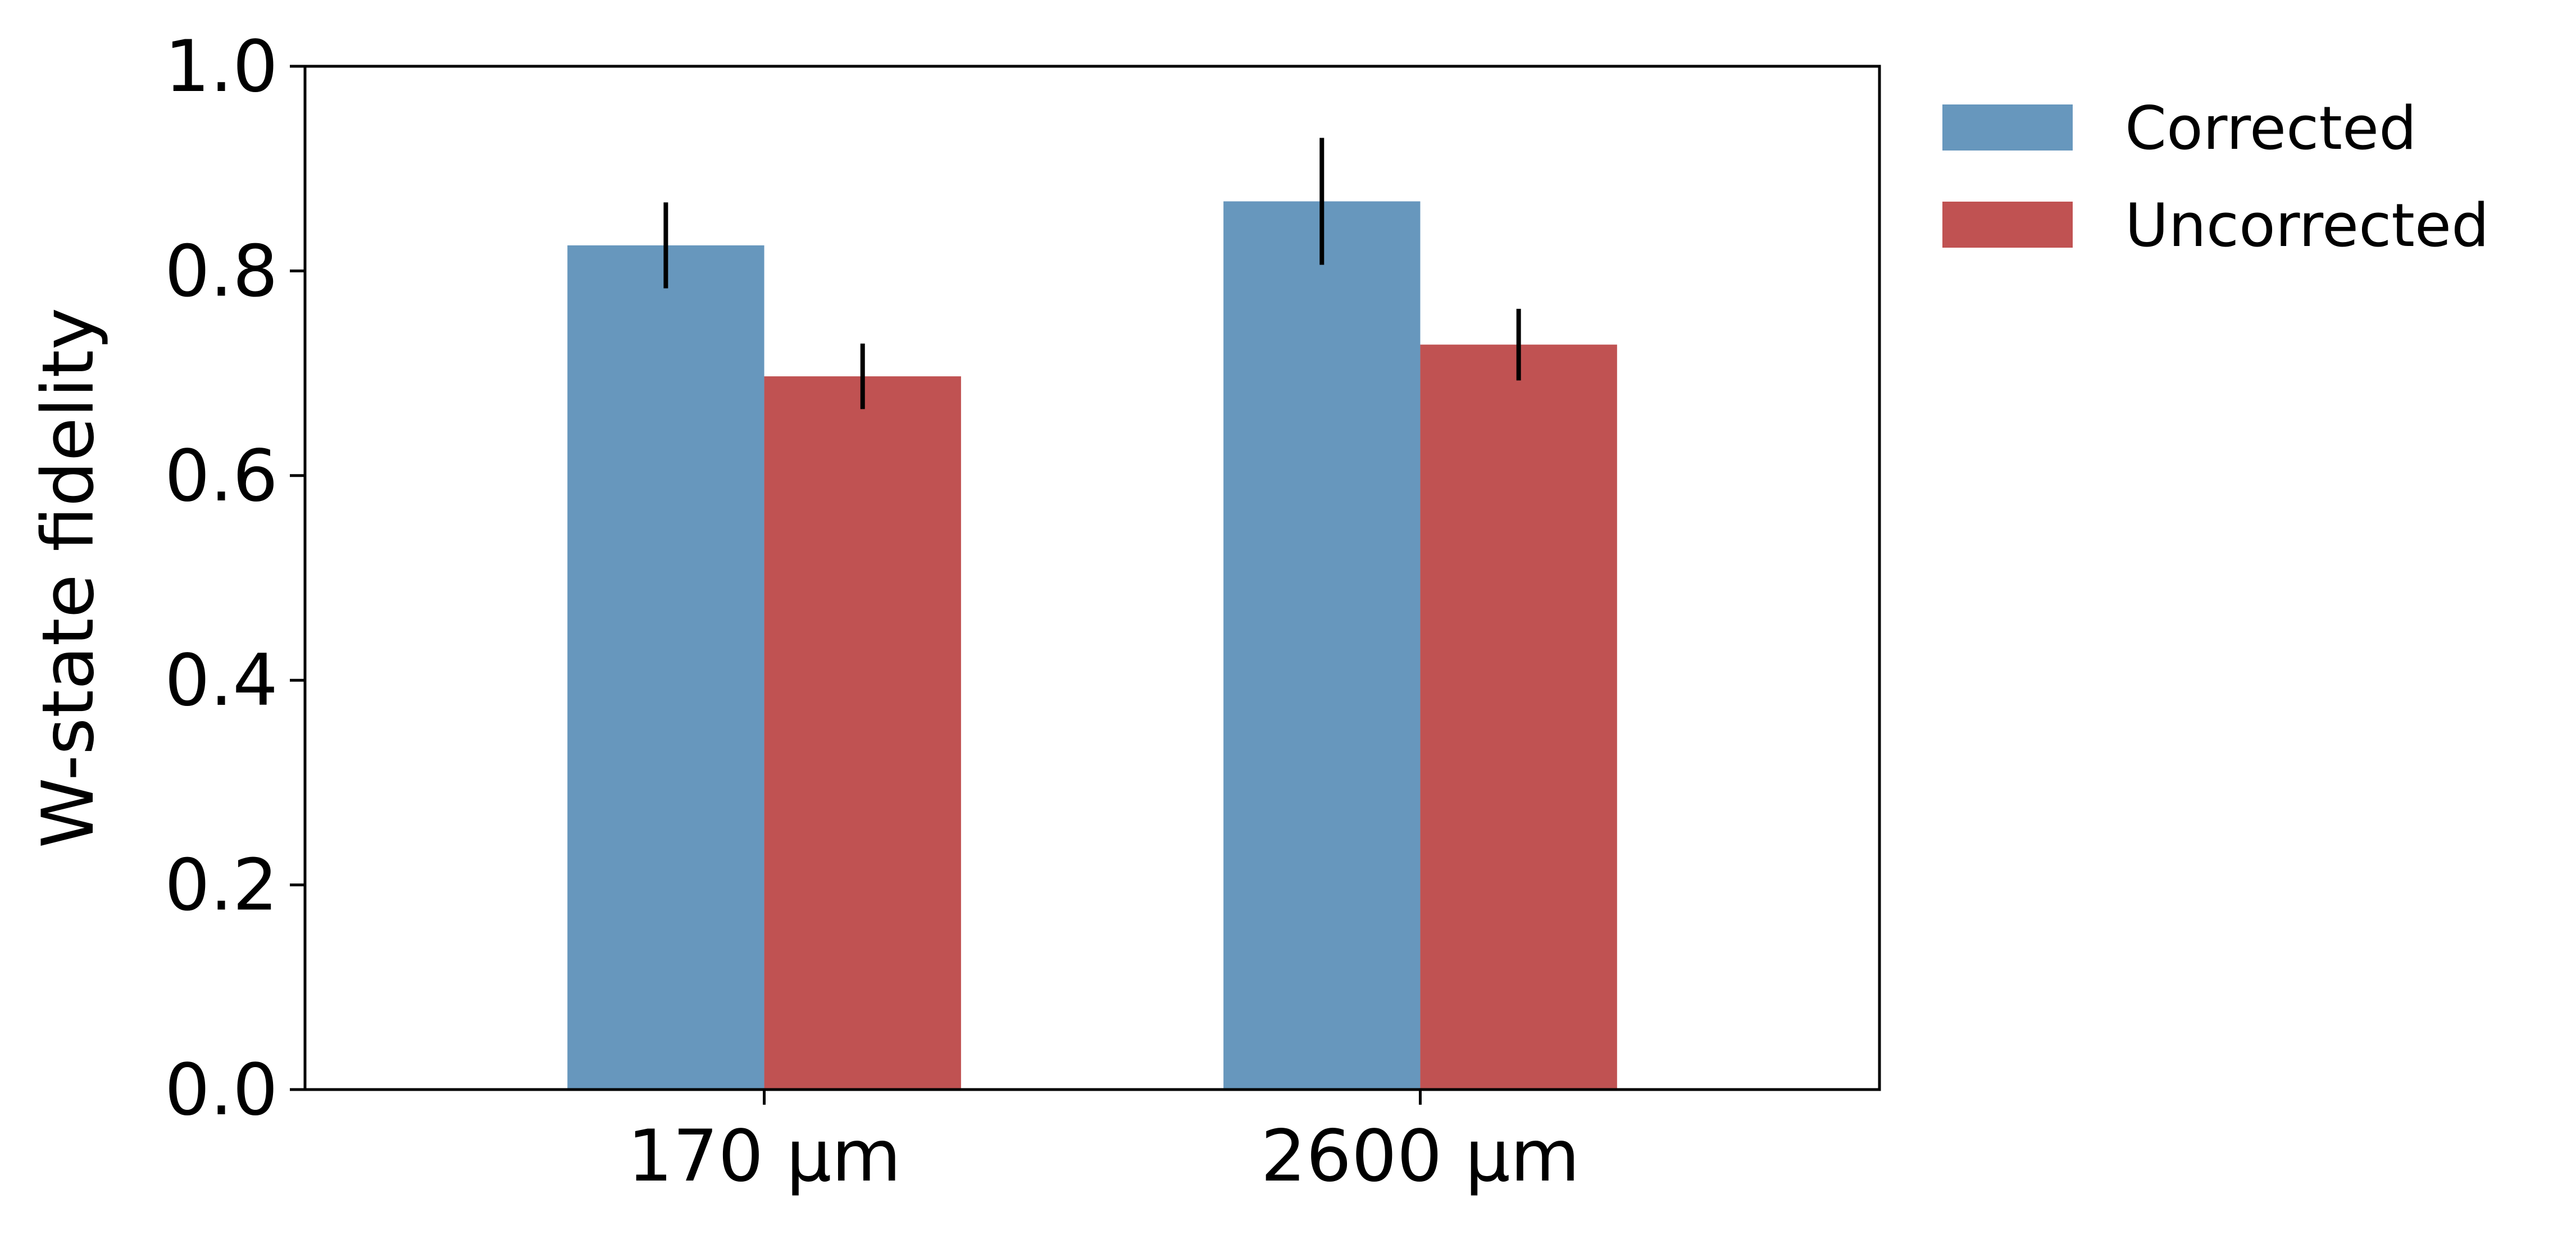 This screenshot has height=1244, width=2576. Describe the element at coordinates (68, 578) in the screenshot. I see `y-axis-title: W-state fidelity` at that location.